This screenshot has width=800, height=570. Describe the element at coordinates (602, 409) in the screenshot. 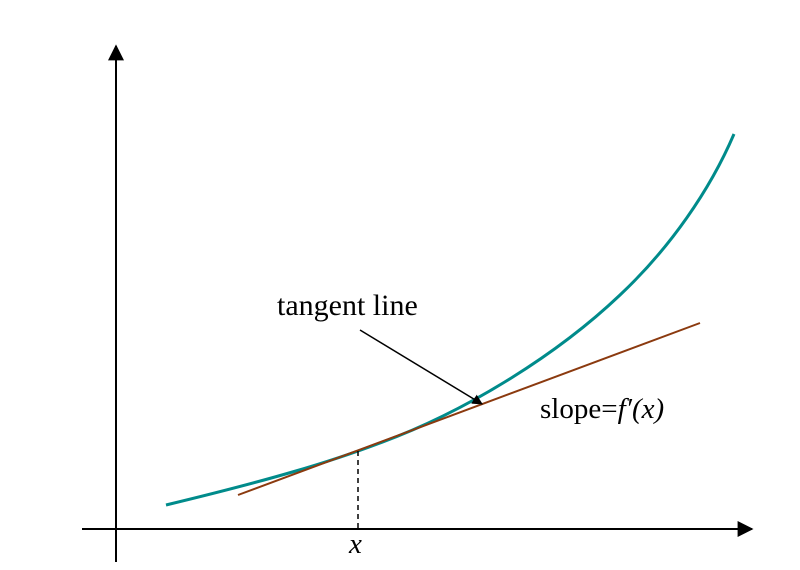

I see `slope-label: slope=f′(x)` at that location.